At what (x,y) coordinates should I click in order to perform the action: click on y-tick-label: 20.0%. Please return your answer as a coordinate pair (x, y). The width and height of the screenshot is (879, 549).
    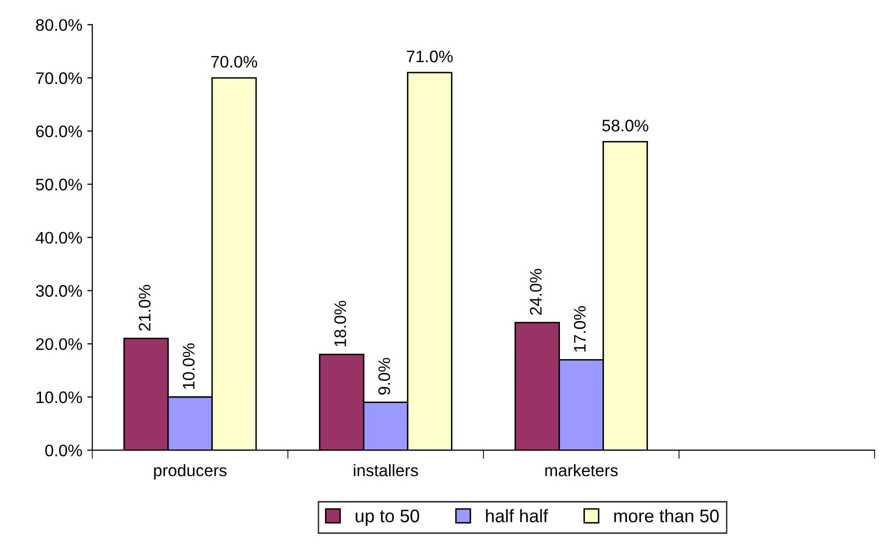
    Looking at the image, I should click on (59, 344).